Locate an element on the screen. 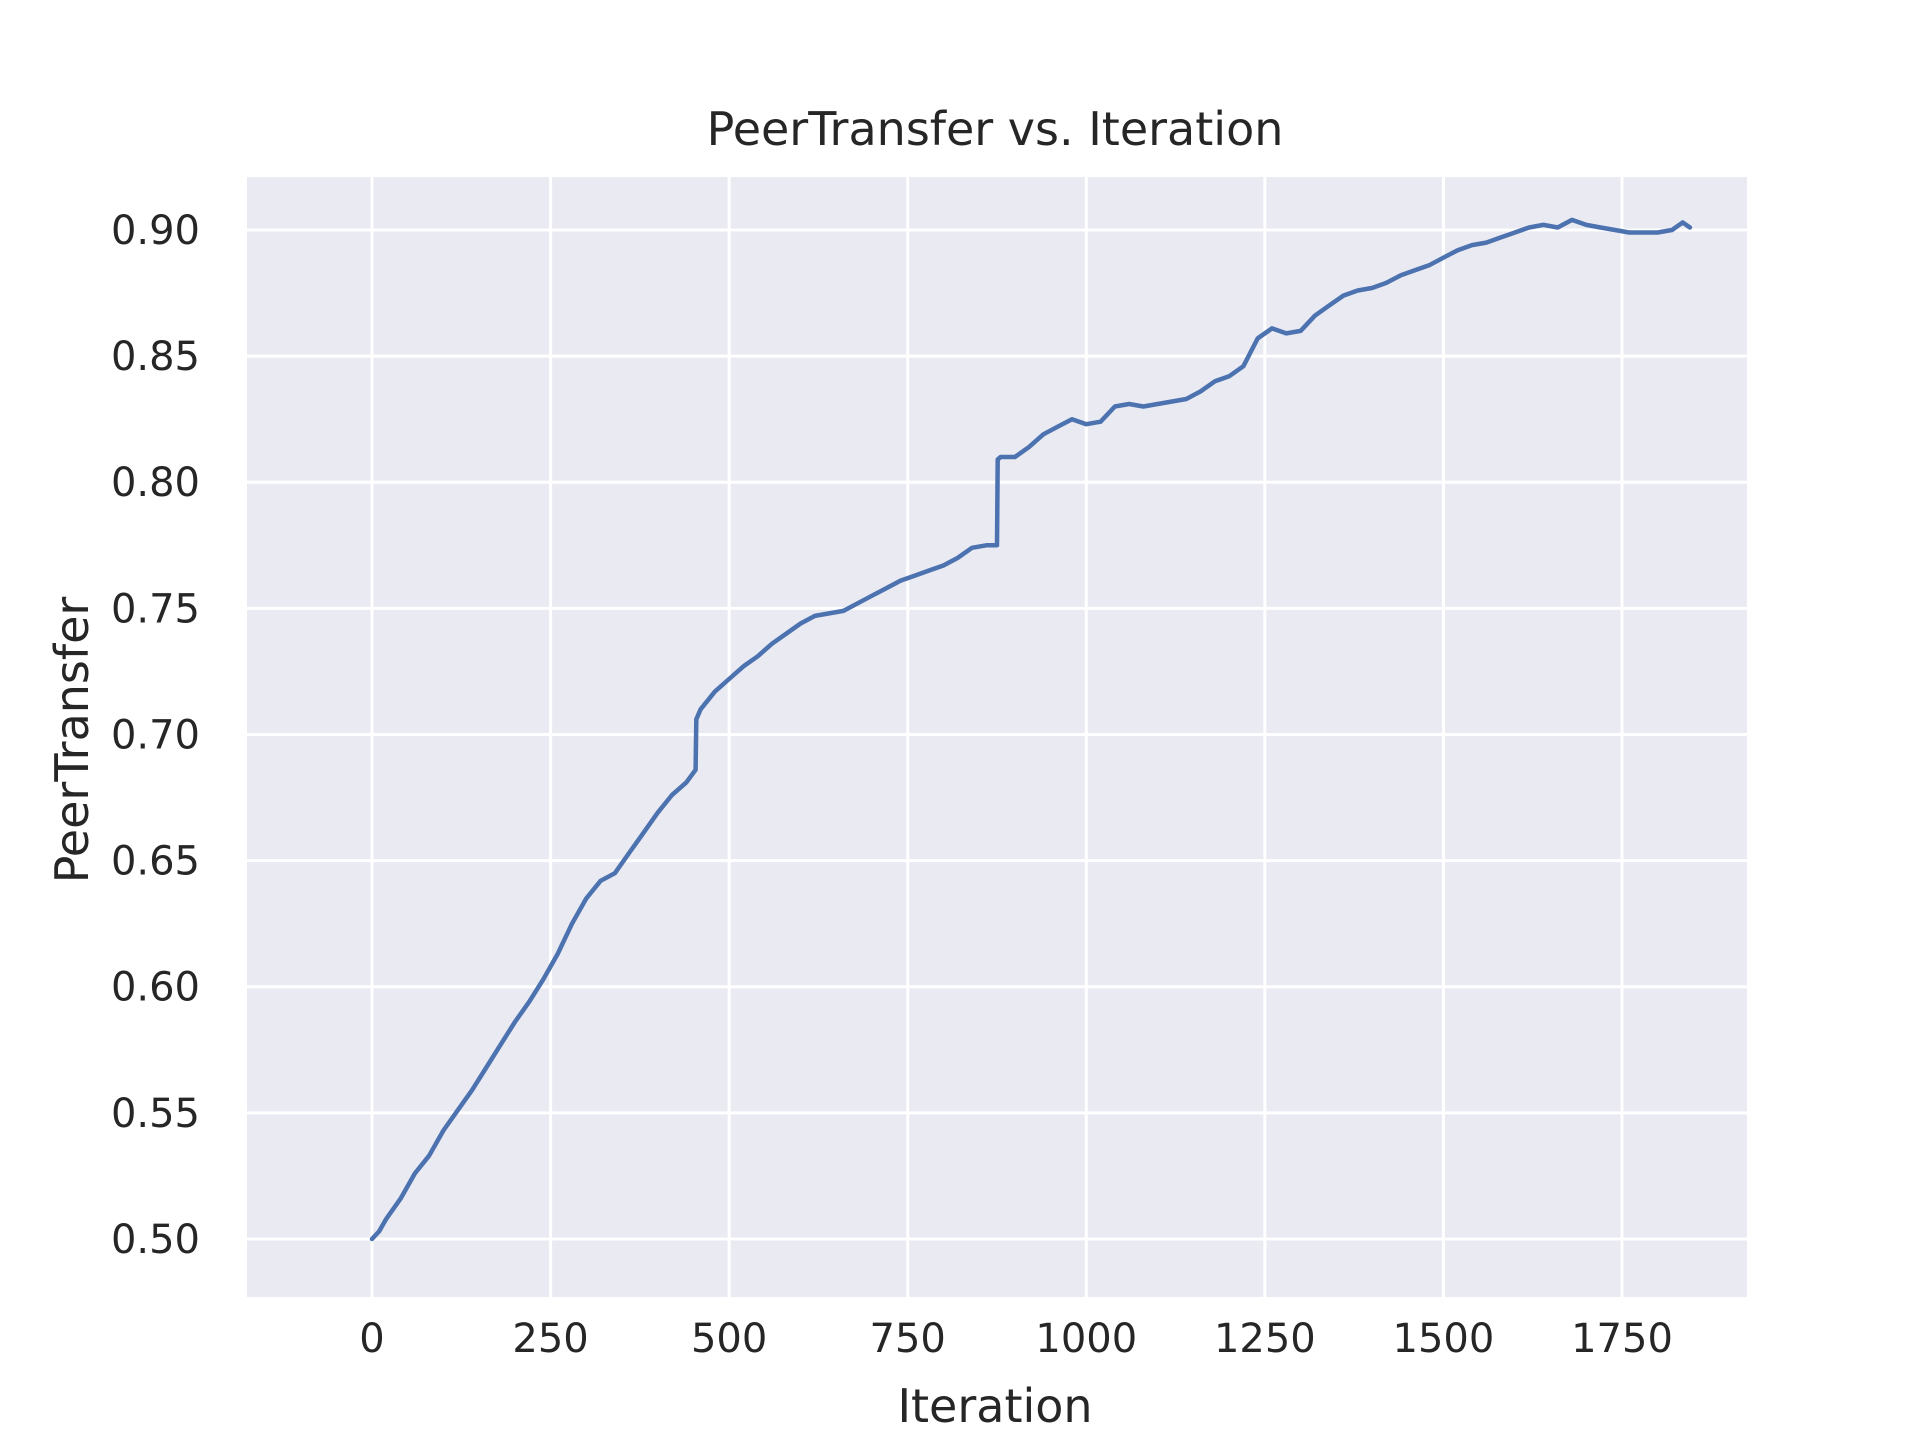 The width and height of the screenshot is (1920, 1440). chart-title: PeerTransfer vs. Iteration is located at coordinates (995, 129).